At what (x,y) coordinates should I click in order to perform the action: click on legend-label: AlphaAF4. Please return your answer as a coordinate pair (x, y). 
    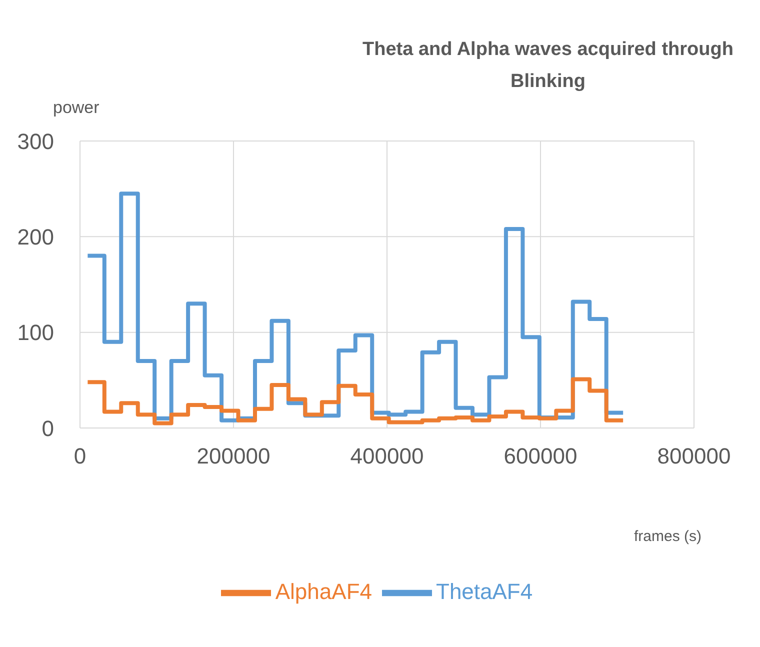
    Looking at the image, I should click on (323, 591).